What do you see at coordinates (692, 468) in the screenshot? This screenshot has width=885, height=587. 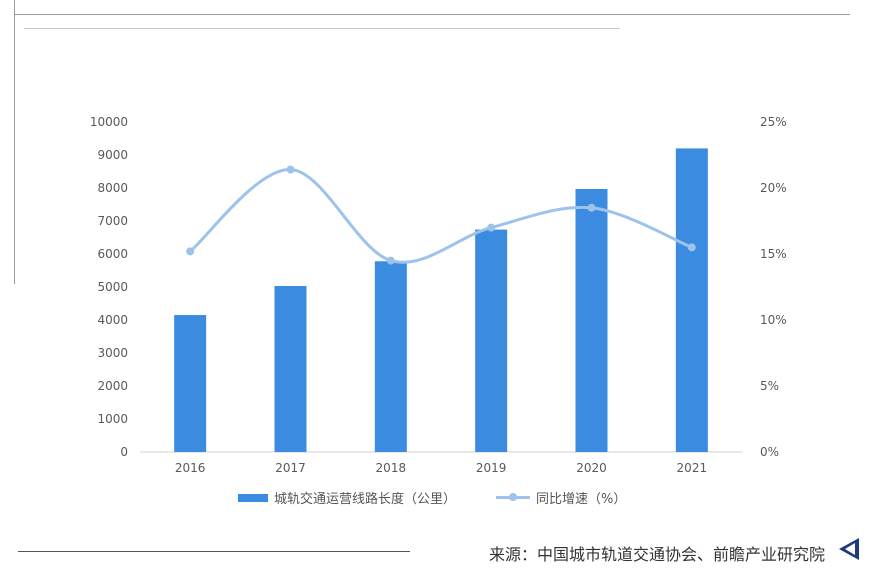 I see `x-tick-label: 2021` at bounding box center [692, 468].